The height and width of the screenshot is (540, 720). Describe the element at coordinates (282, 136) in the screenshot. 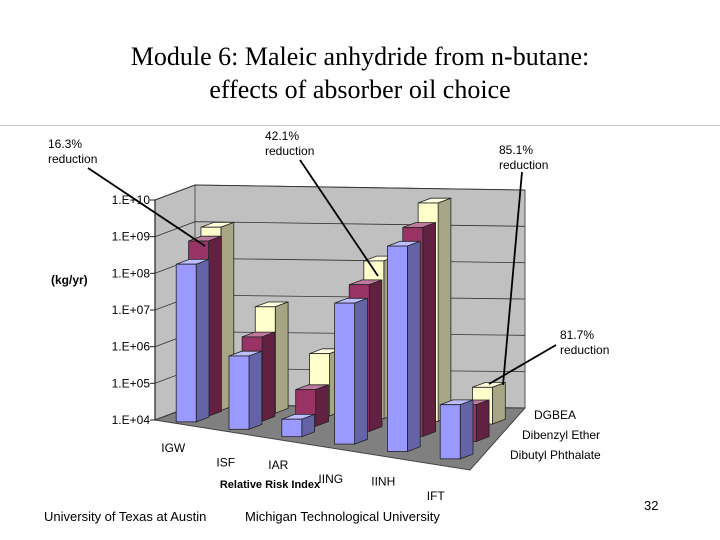

I see `annotation-value: 42.1%` at that location.